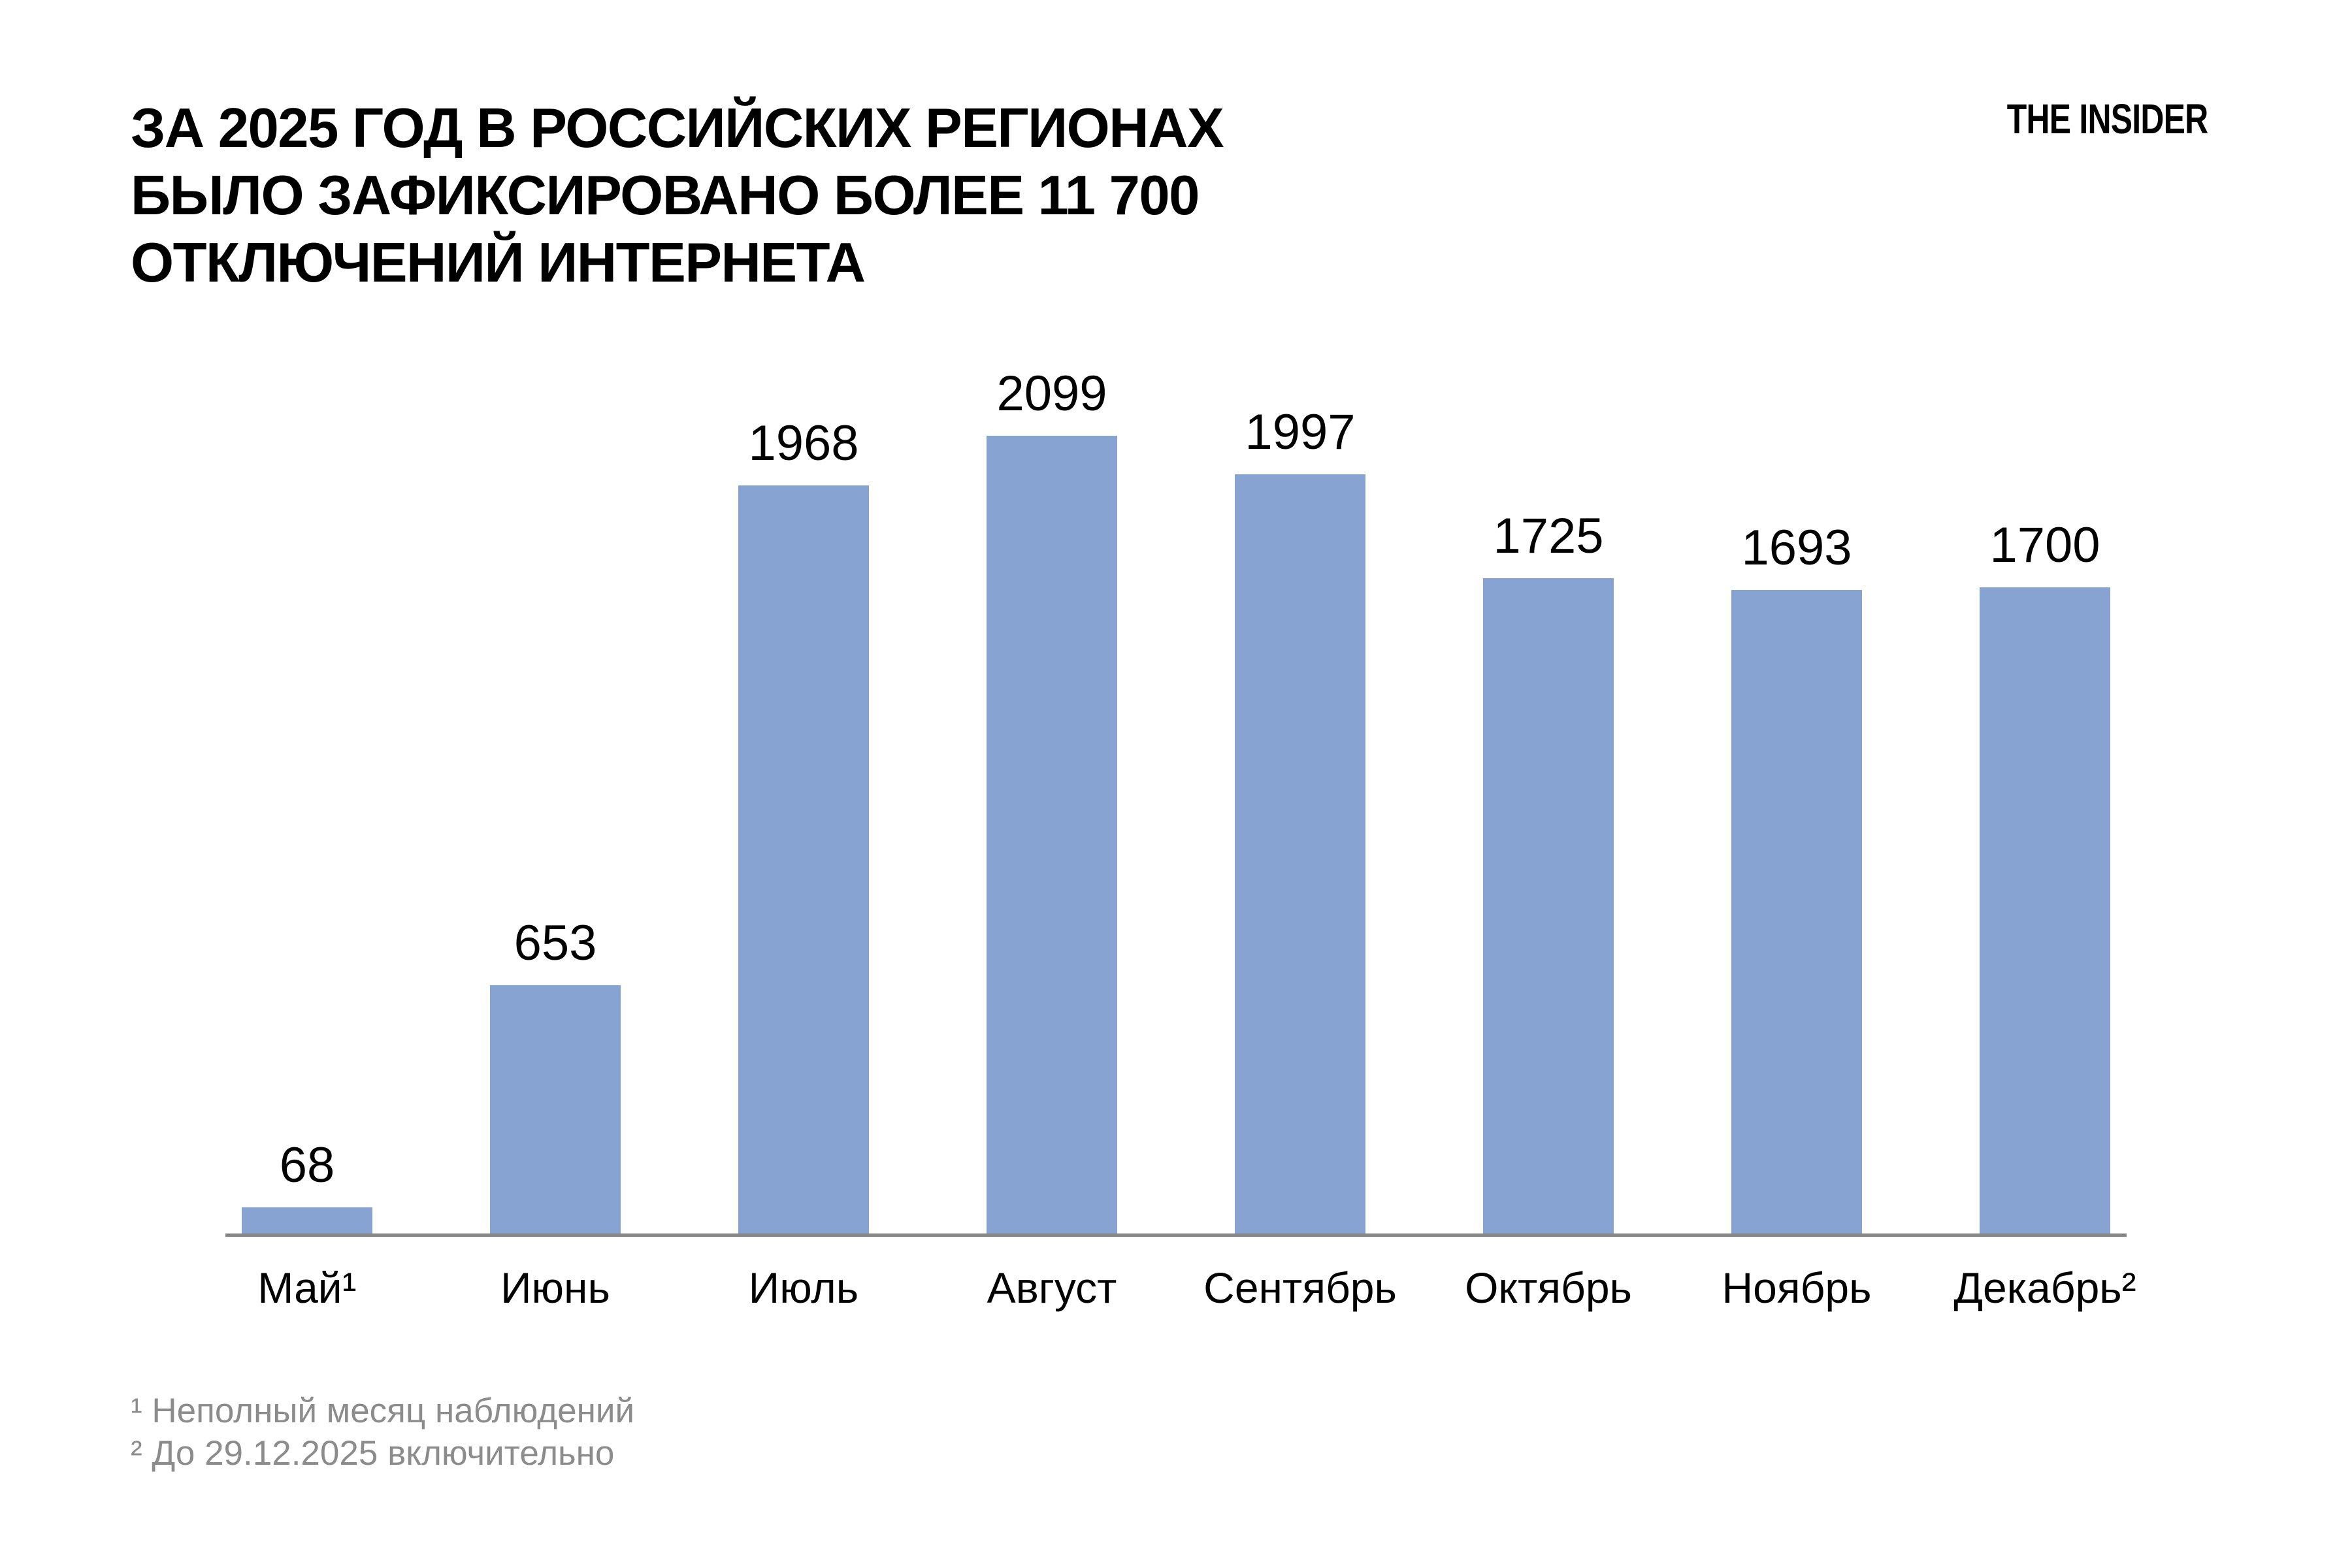 This screenshot has width=2352, height=1568. I want to click on bar-column: 653, so click(555, 1076).